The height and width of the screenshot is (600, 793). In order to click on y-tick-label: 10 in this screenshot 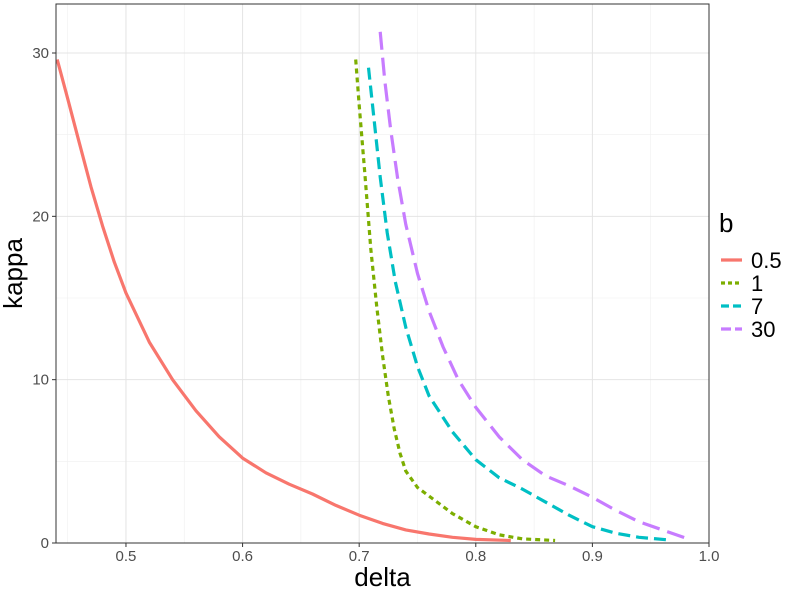, I will do `click(40, 380)`.